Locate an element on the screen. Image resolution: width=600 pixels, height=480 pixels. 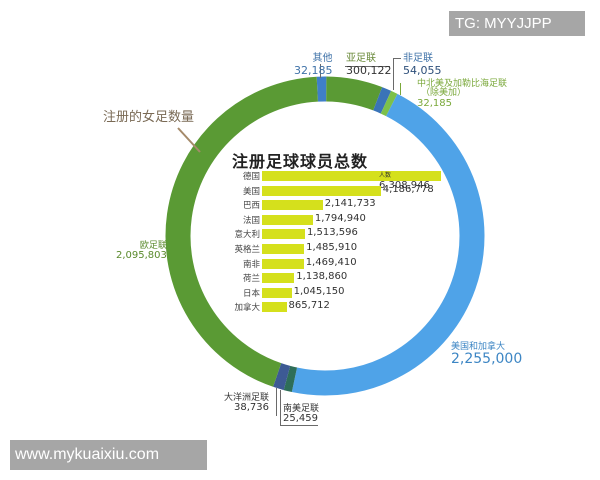
unit-label: 人数 is located at coordinates (385, 175).